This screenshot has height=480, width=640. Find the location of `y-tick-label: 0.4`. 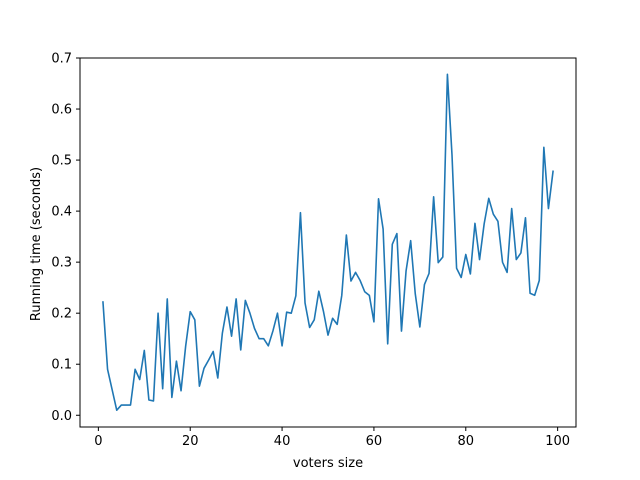

y-tick-label: 0.4 is located at coordinates (61, 212).